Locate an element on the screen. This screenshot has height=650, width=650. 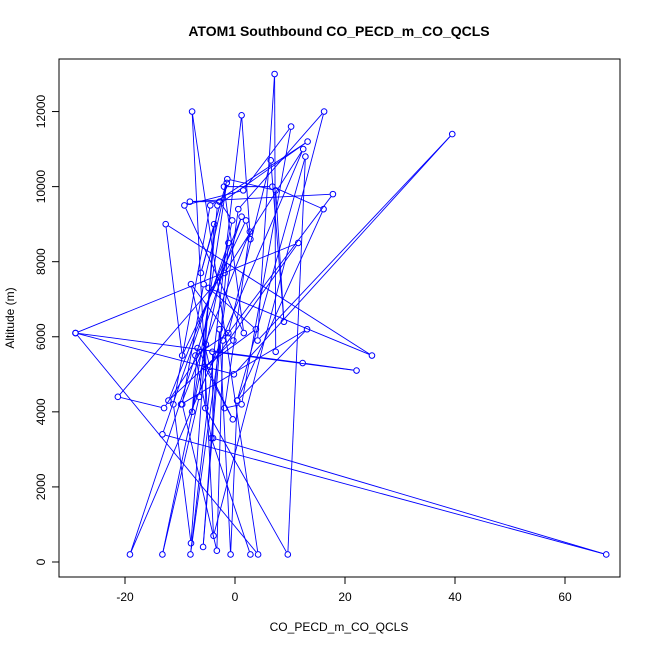
x-axis: -20 0 20 40 60 is located at coordinates (344, 590).